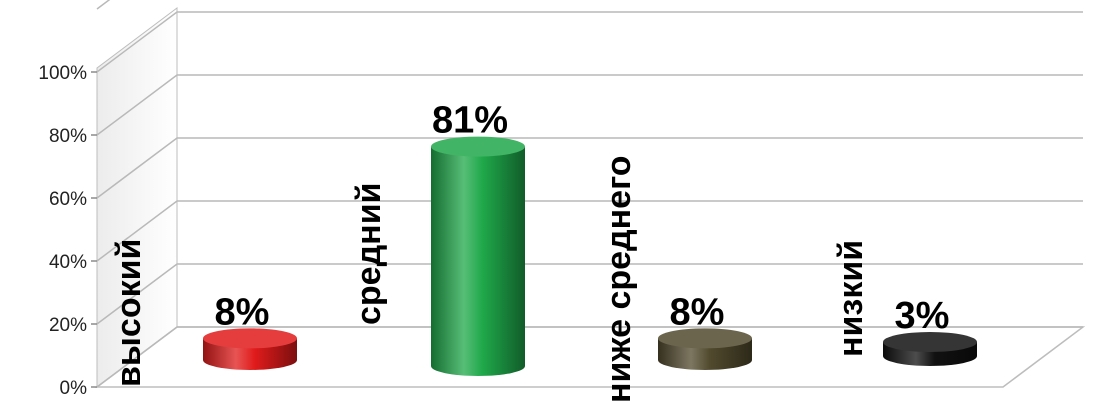 The width and height of the screenshot is (1094, 403). Describe the element at coordinates (68, 325) in the screenshot. I see `y-tick-label: 20%` at that location.